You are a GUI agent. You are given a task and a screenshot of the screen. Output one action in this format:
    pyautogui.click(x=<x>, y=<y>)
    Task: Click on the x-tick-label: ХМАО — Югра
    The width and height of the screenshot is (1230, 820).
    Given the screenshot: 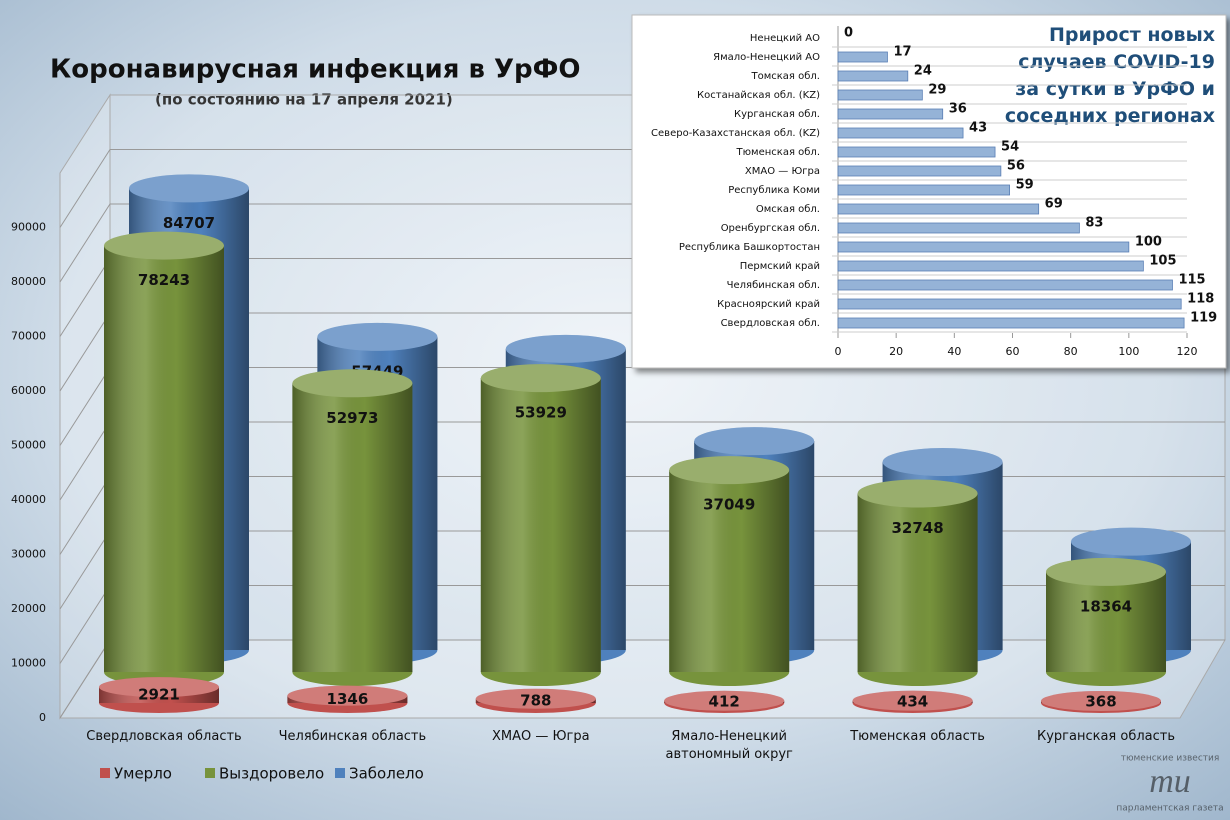 What is the action you would take?
    pyautogui.click(x=540, y=736)
    